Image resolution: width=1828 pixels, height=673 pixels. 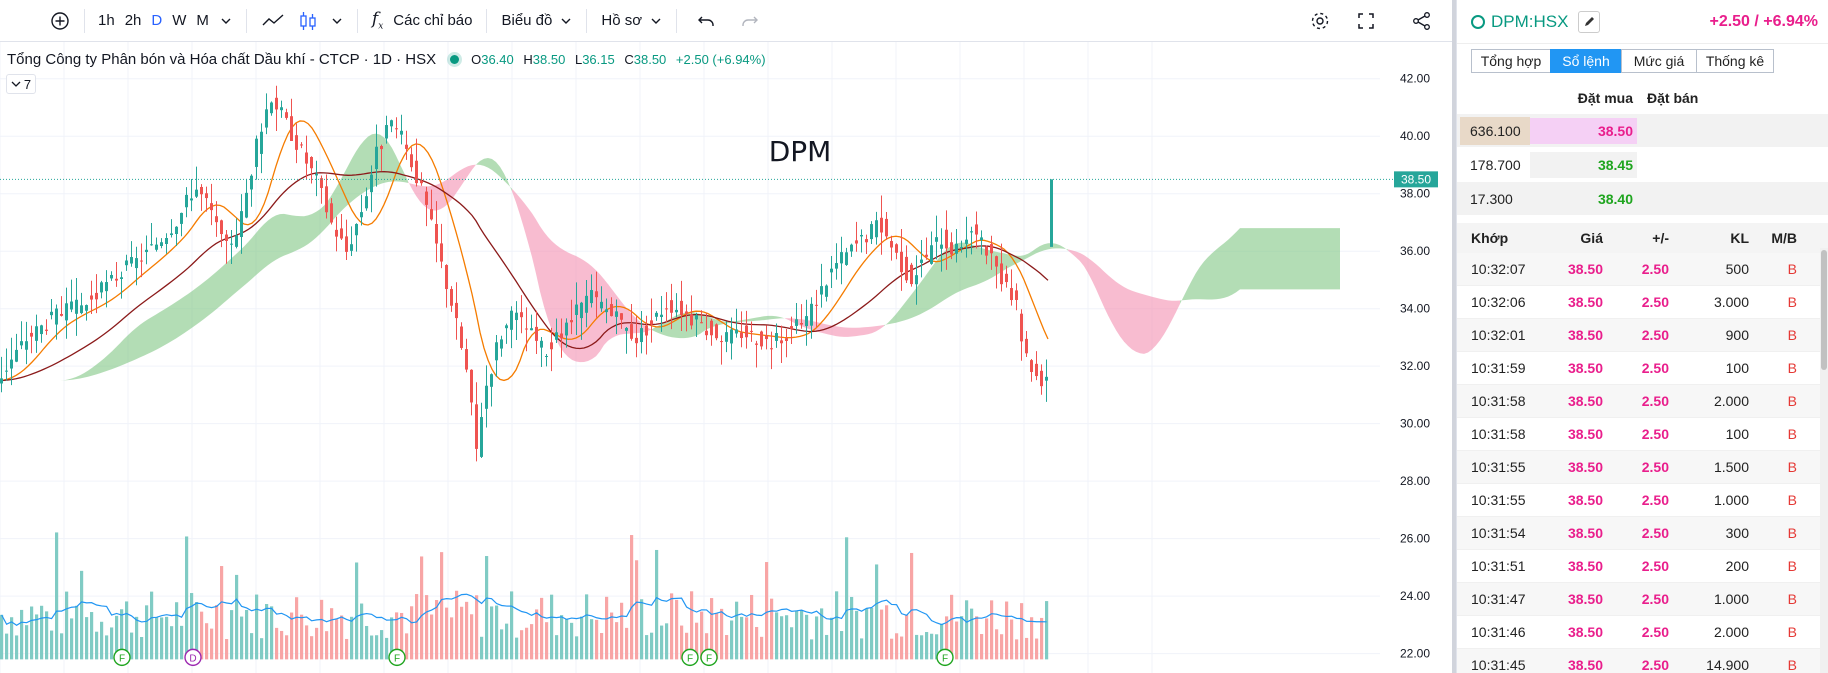 I want to click on indicators-button: fx Các chỉ báo, so click(x=422, y=21).